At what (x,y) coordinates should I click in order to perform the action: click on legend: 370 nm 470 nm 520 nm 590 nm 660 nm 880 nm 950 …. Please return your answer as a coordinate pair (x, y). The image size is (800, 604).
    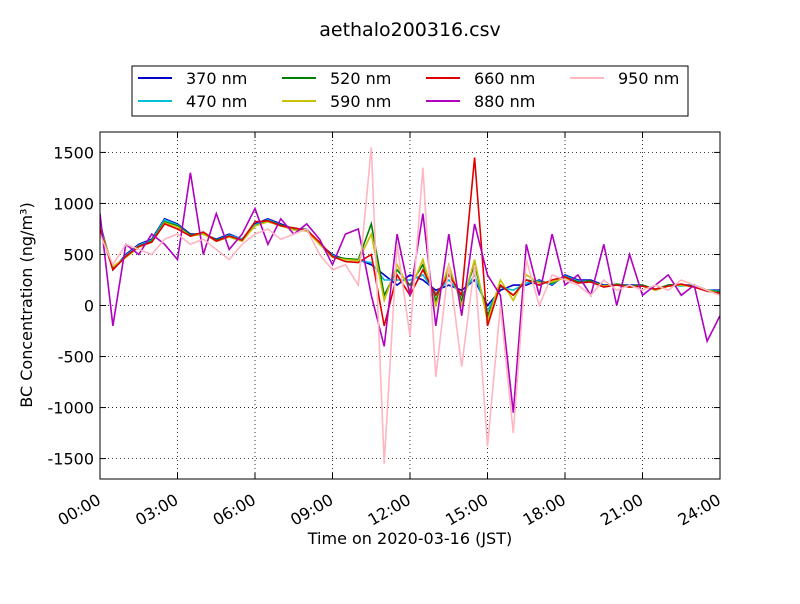
    Looking at the image, I should click on (410, 91).